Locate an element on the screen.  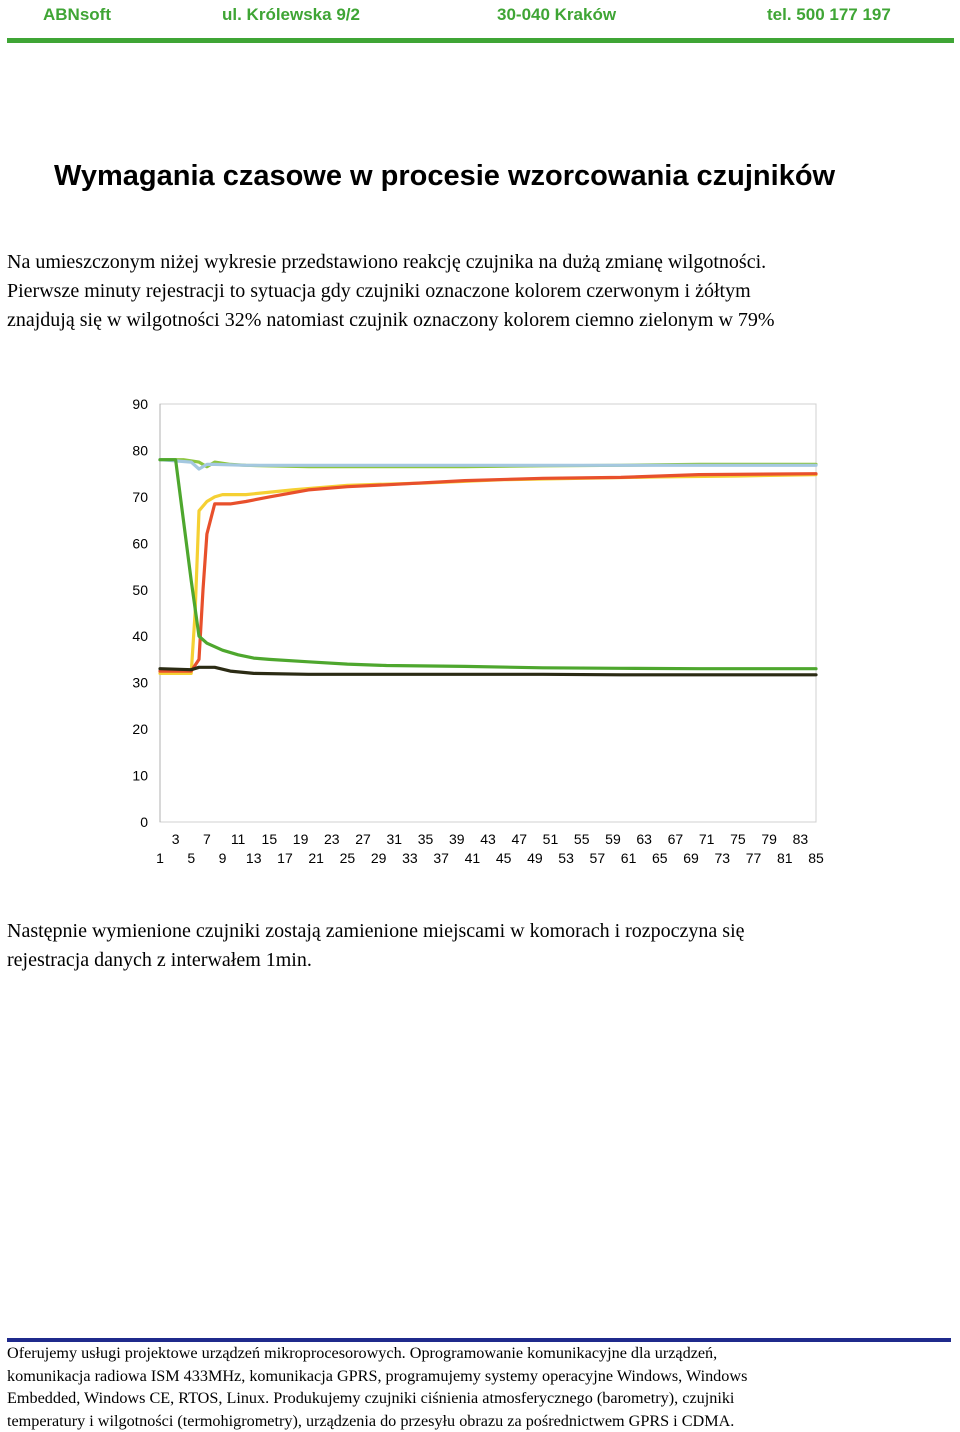
x-tick-label: 27 is located at coordinates (363, 839).